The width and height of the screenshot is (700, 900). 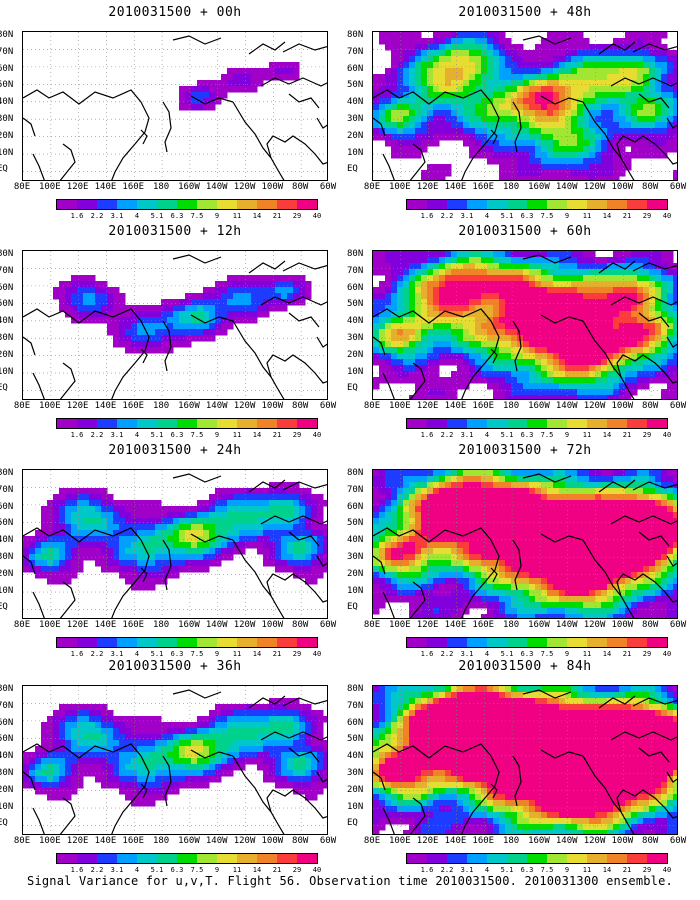 What do you see at coordinates (267, 204) in the screenshot?
I see `colorbar-swatch` at bounding box center [267, 204].